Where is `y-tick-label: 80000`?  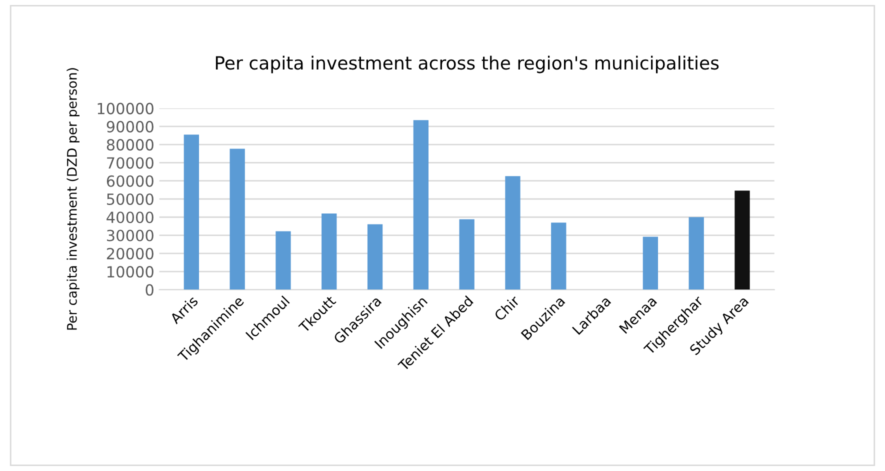 y-tick-label: 80000 is located at coordinates (130, 145).